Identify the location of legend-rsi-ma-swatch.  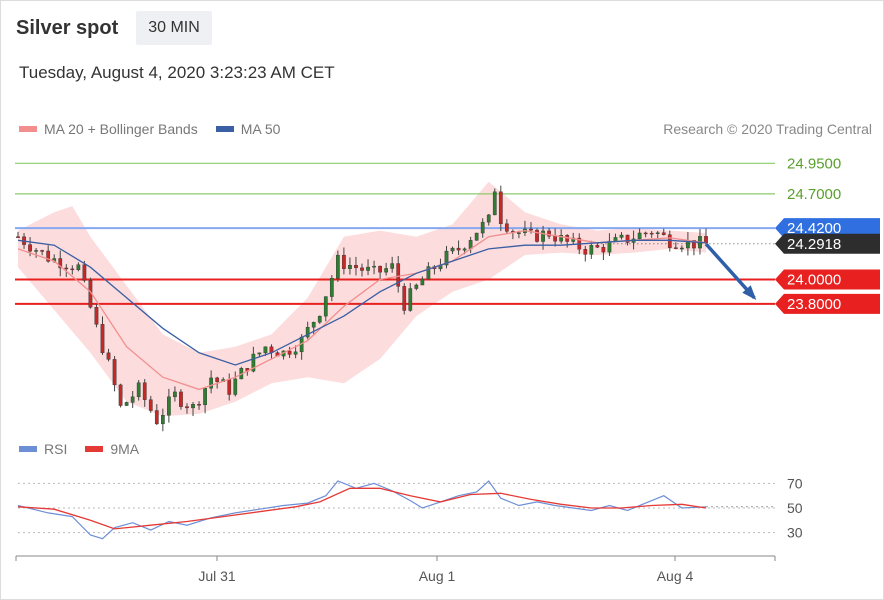
(94, 449).